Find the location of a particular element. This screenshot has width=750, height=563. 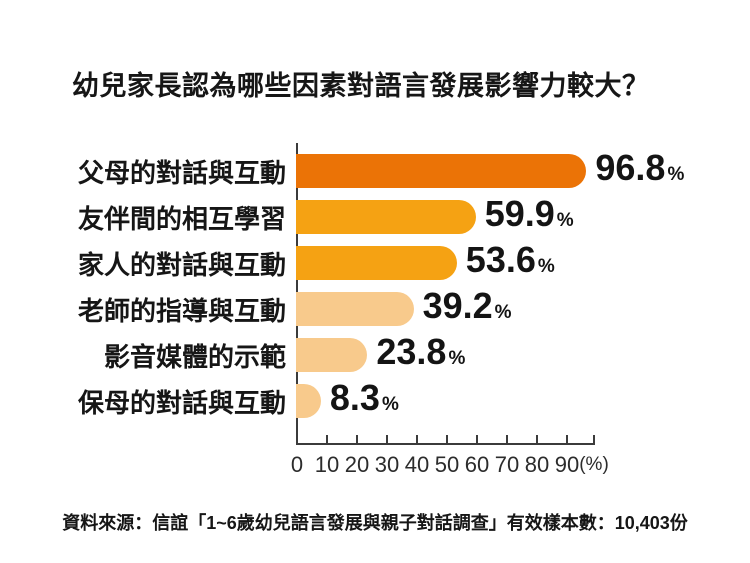

value-number: 39.2 is located at coordinates (457, 305).